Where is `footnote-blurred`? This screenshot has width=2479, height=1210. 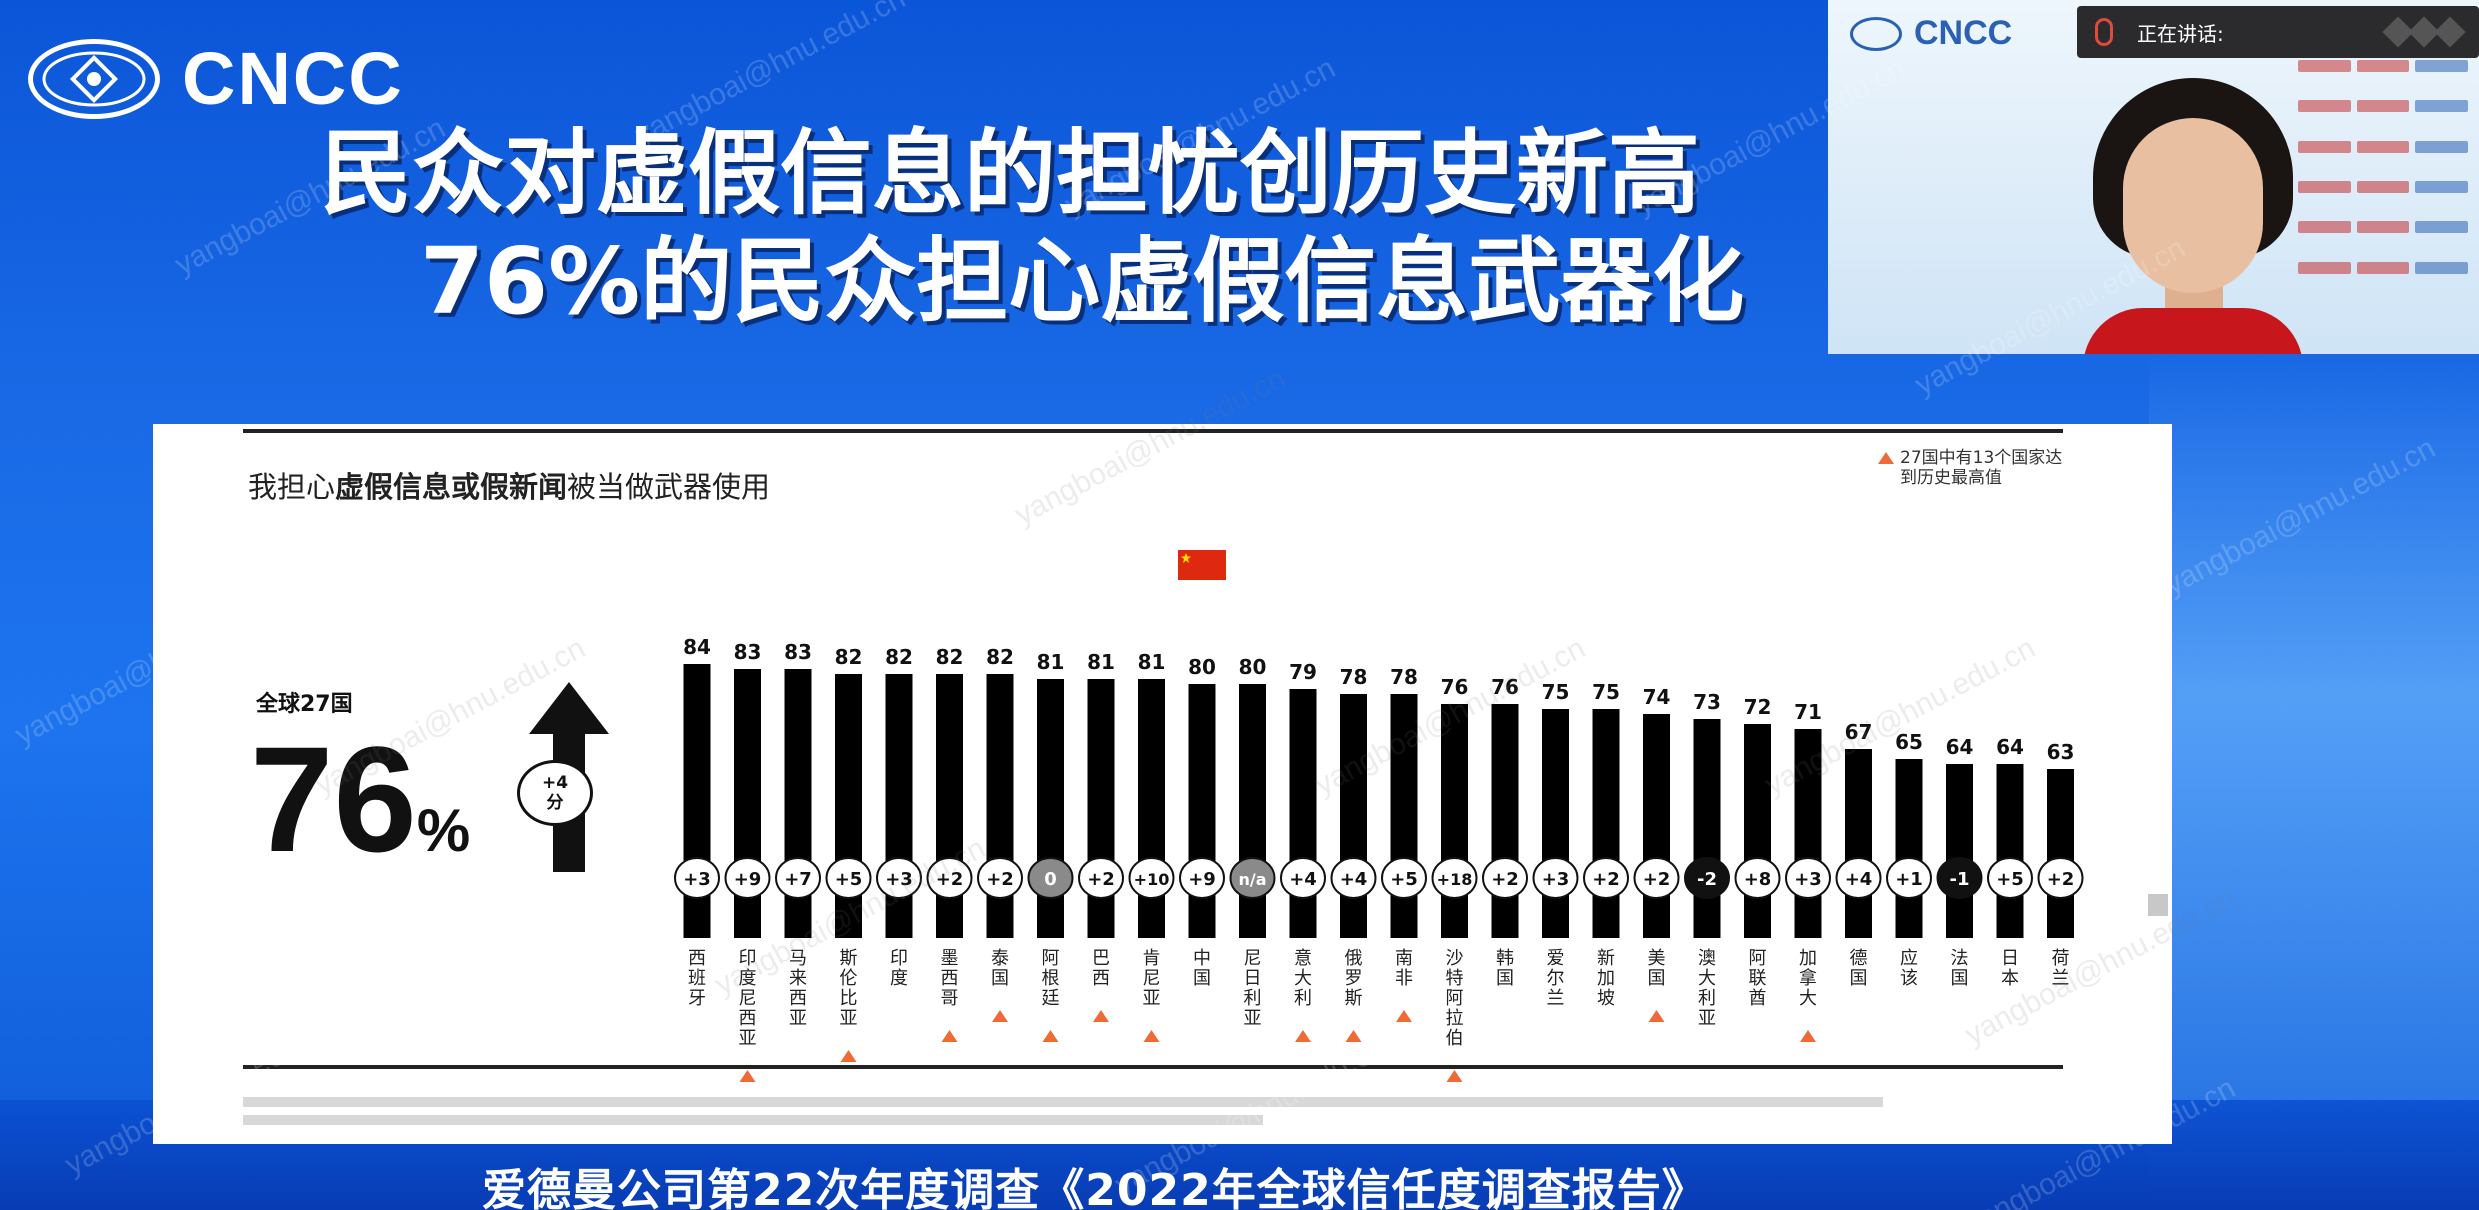 footnote-blurred is located at coordinates (1158, 1117).